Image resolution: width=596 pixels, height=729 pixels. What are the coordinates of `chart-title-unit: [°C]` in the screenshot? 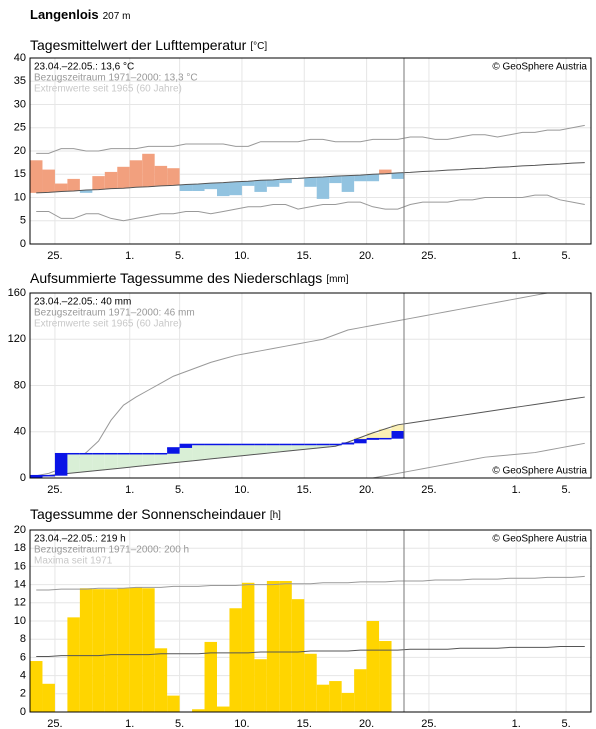 It's located at (258, 46).